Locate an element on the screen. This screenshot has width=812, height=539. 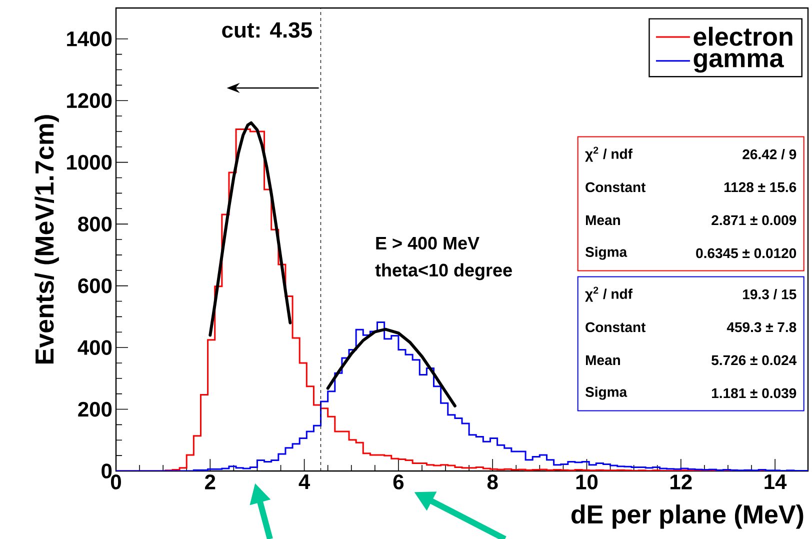
annotation: 2.871 ± 0.009 is located at coordinates (754, 220).